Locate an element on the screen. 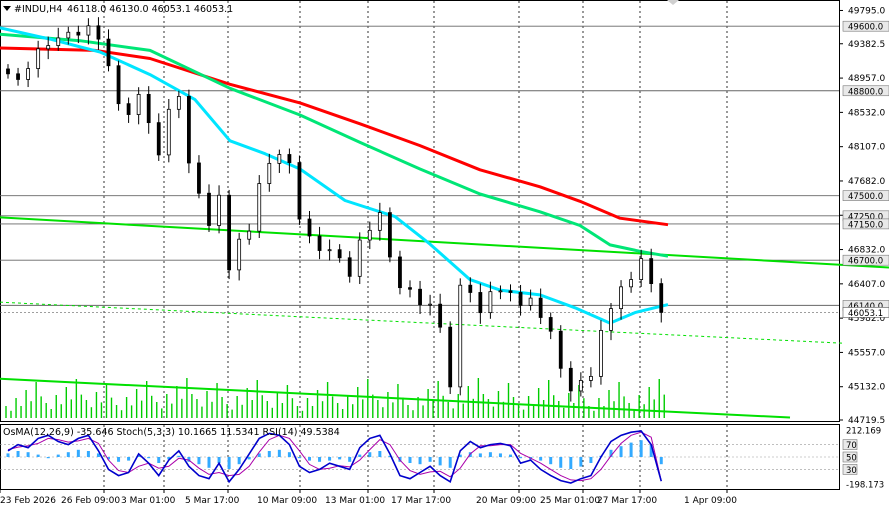  indicator-axis-label: -198.173 is located at coordinates (865, 486).